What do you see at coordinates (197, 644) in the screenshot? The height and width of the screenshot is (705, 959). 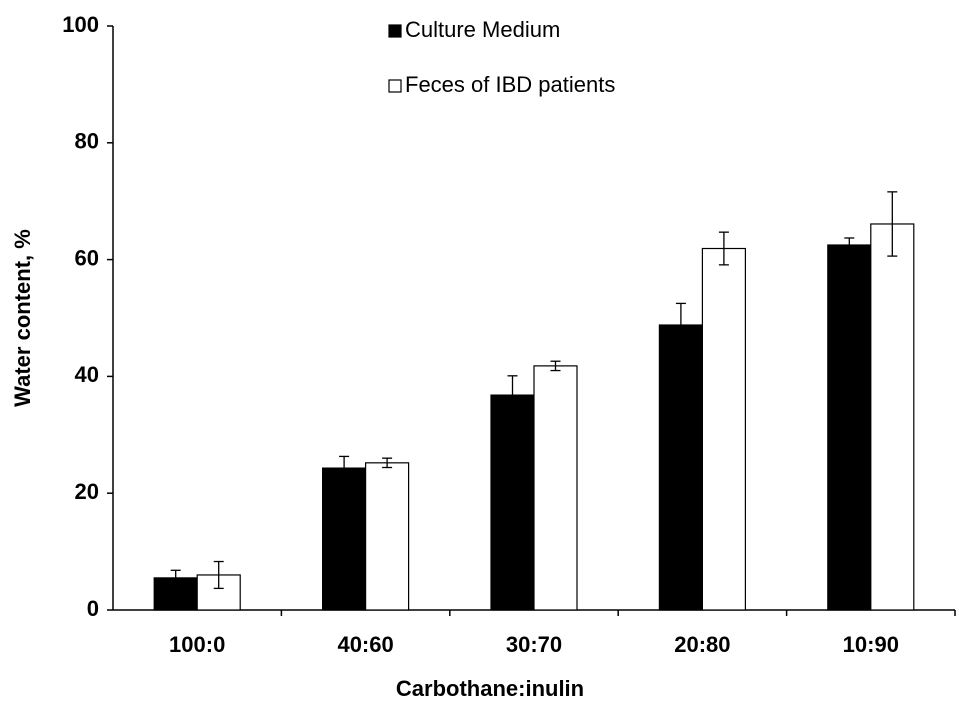 I see `x-tick-label: 100:0` at bounding box center [197, 644].